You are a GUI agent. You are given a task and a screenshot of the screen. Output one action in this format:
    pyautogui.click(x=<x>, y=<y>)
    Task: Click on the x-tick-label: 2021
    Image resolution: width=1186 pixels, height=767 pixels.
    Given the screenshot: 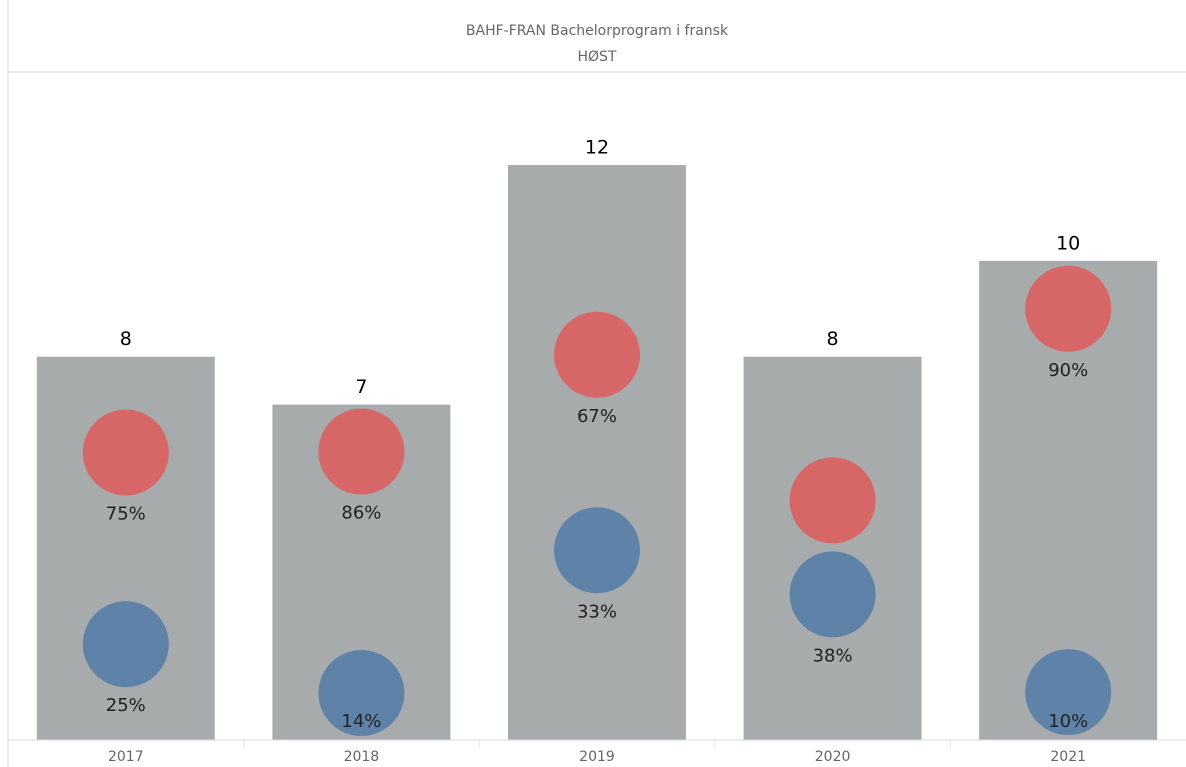 What is the action you would take?
    pyautogui.click(x=1068, y=757)
    